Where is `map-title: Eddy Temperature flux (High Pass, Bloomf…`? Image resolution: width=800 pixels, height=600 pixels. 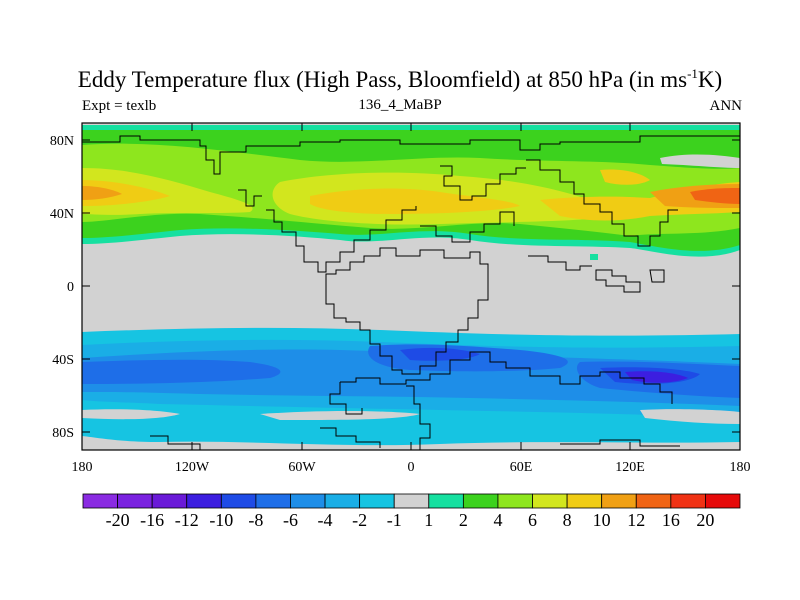
map-title: Eddy Temperature flux (High Pass, Bloomf… is located at coordinates (400, 79).